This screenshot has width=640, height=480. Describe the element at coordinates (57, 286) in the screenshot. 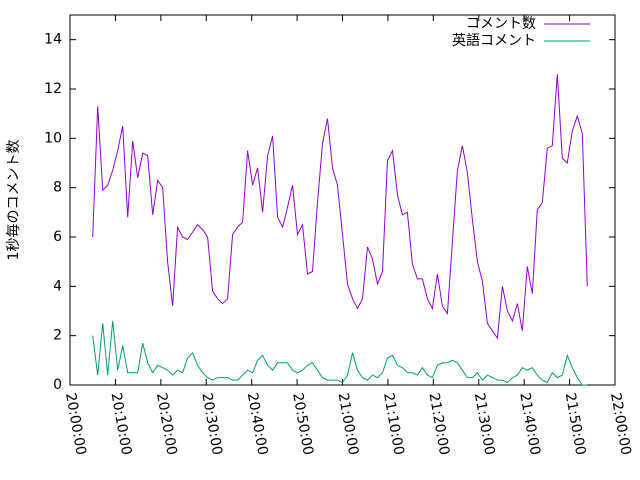

I see `y-tick-label: 4` at that location.